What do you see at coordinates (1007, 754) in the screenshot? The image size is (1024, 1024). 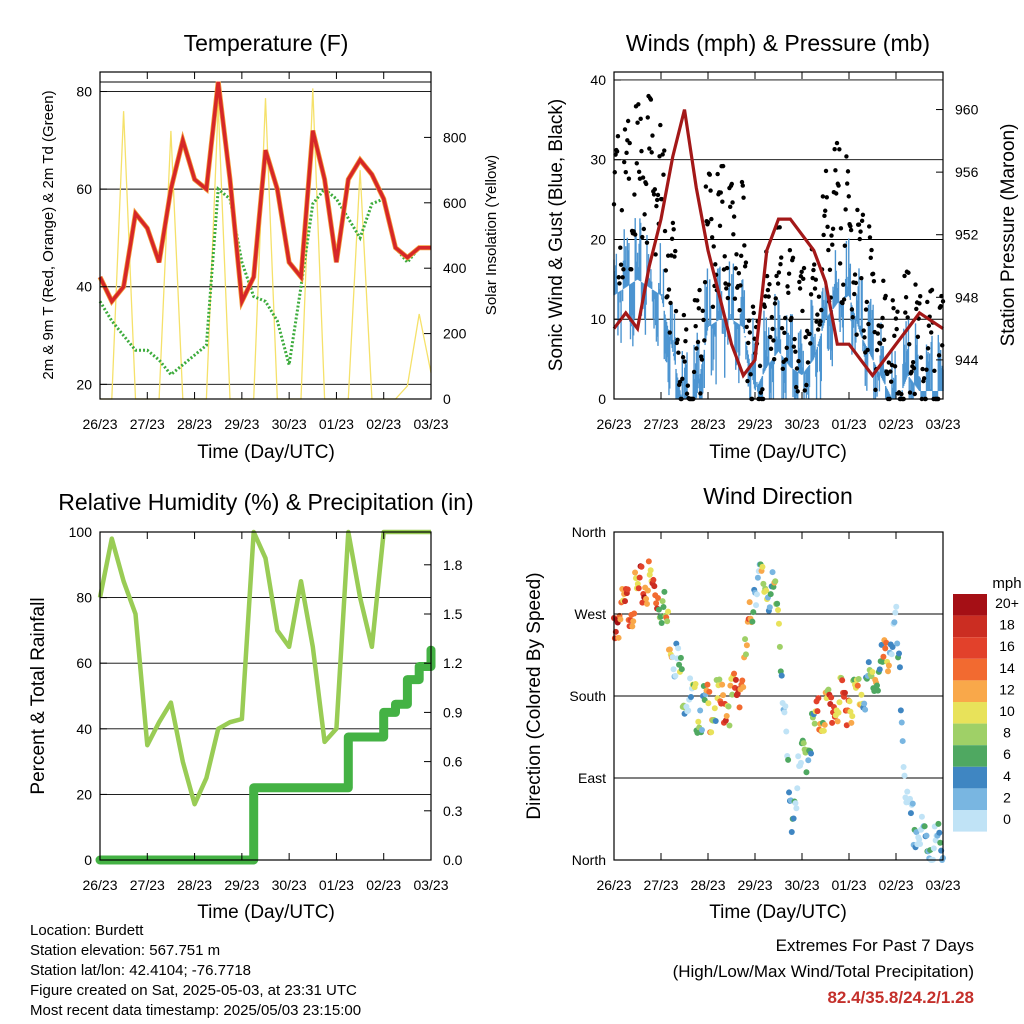 I see `legend-label: 6` at bounding box center [1007, 754].